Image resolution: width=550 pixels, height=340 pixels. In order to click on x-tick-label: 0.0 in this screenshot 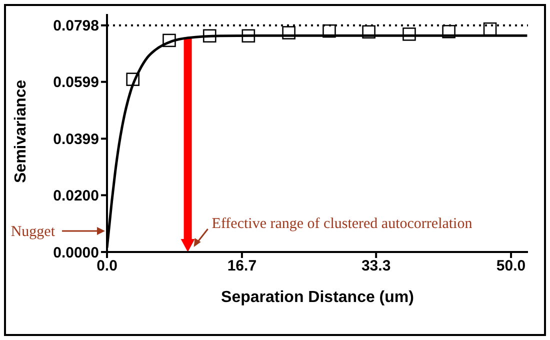, I will do `click(107, 266)`.